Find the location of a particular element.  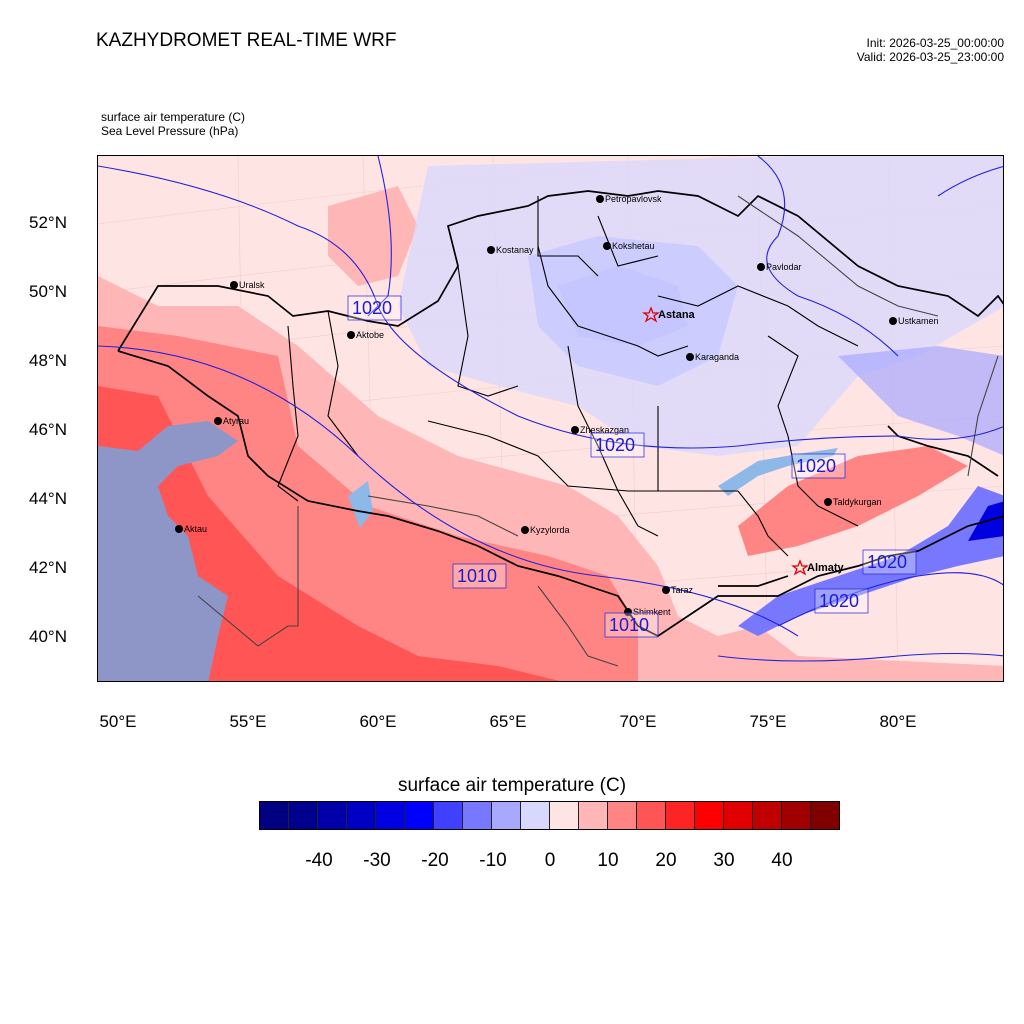

lat-label-52n: 52°N is located at coordinates (48, 222).